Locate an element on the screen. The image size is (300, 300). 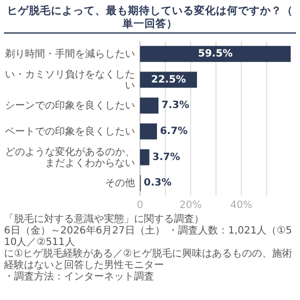
annotation: 6日（金）～2026年6月27日（土） ・調査人数：1,021人（①510人／②511人 is located at coordinates (148, 237).